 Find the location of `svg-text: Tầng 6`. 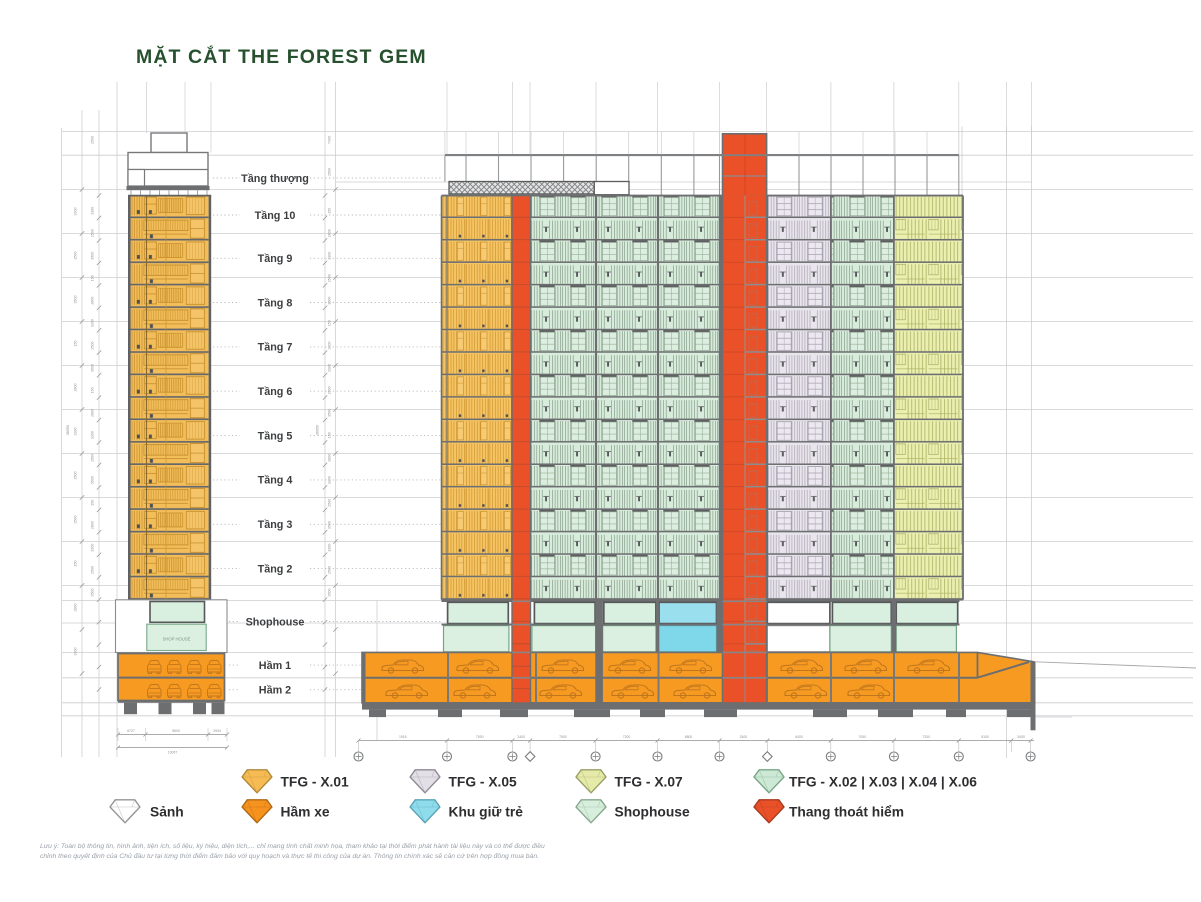

svg-text: Tầng 6 is located at coordinates (275, 392).